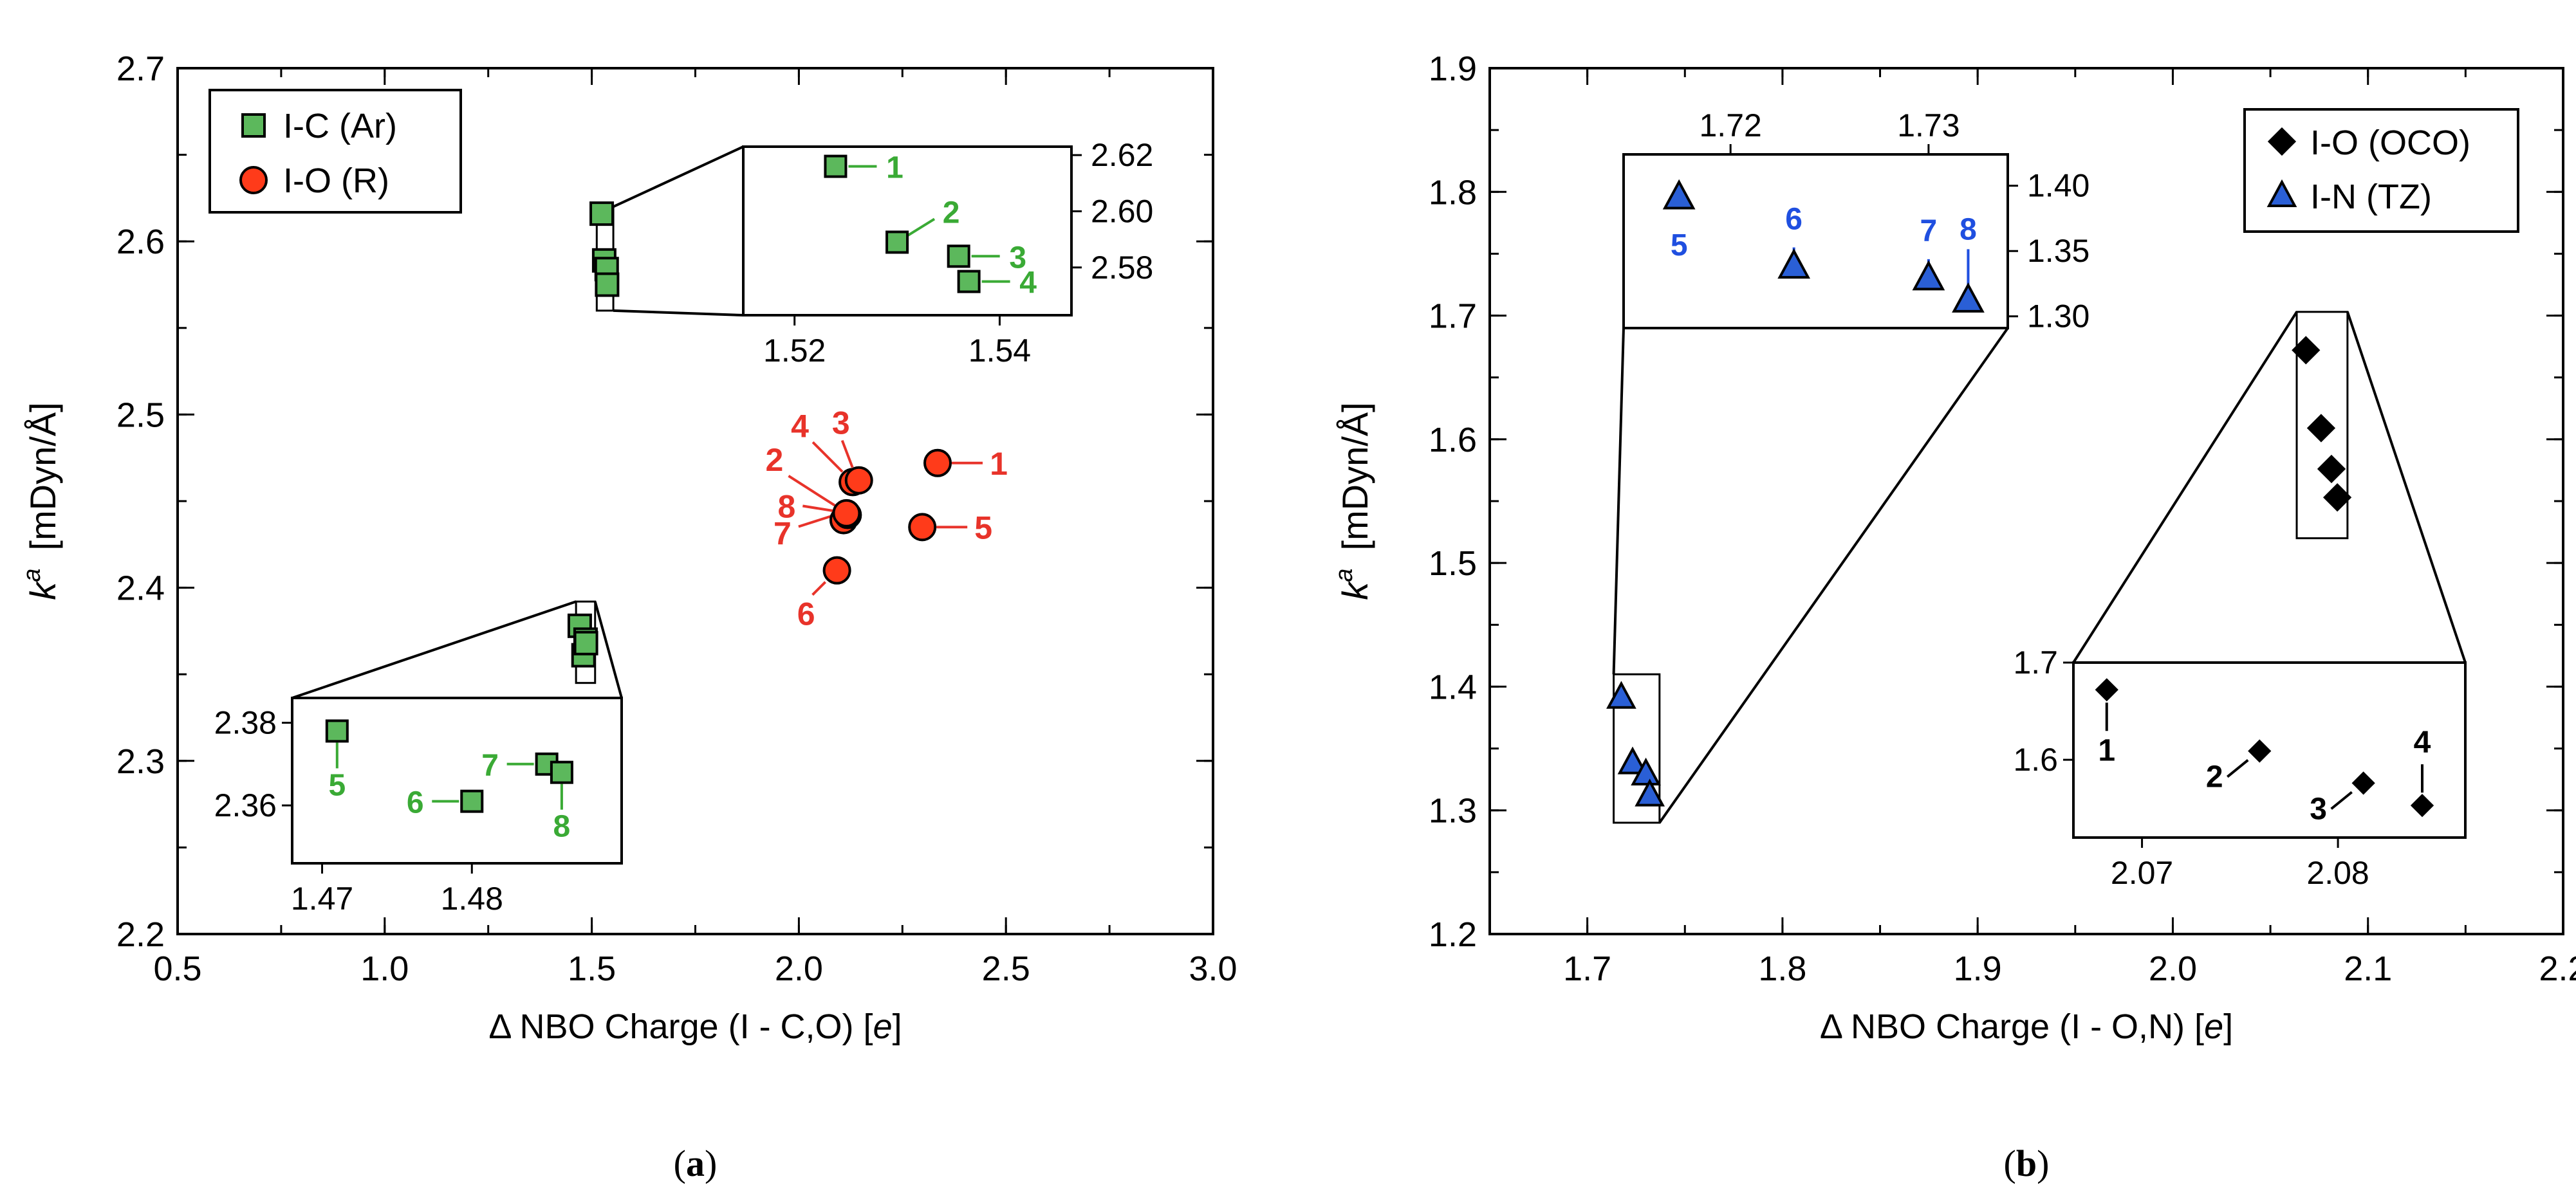 This screenshot has height=1192, width=2576. What do you see at coordinates (1978, 968) in the screenshot?
I see `x-tick-label: 1.9` at bounding box center [1978, 968].